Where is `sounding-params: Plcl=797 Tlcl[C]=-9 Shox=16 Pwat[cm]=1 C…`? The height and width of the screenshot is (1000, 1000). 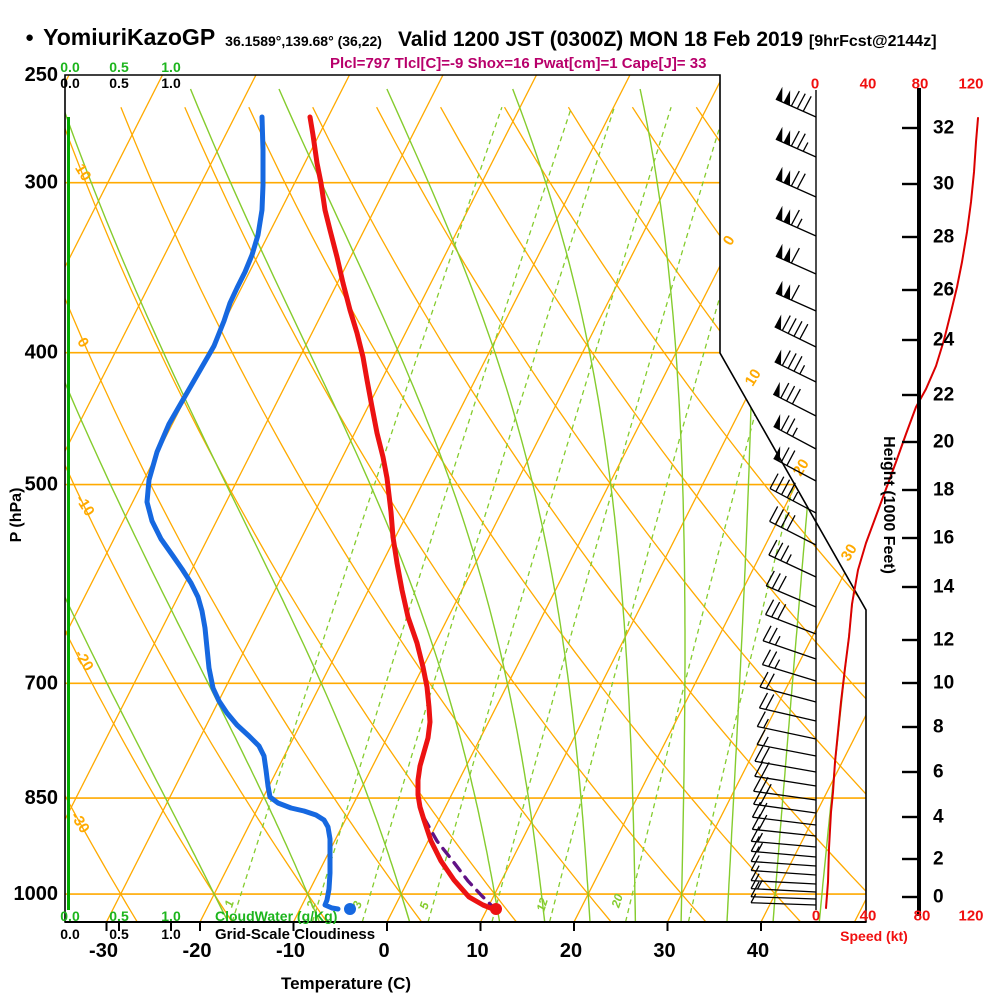
sounding-params: Plcl=797 Tlcl[C]=-9 Shox=16 Pwat[cm]=1 C… is located at coordinates (518, 63).